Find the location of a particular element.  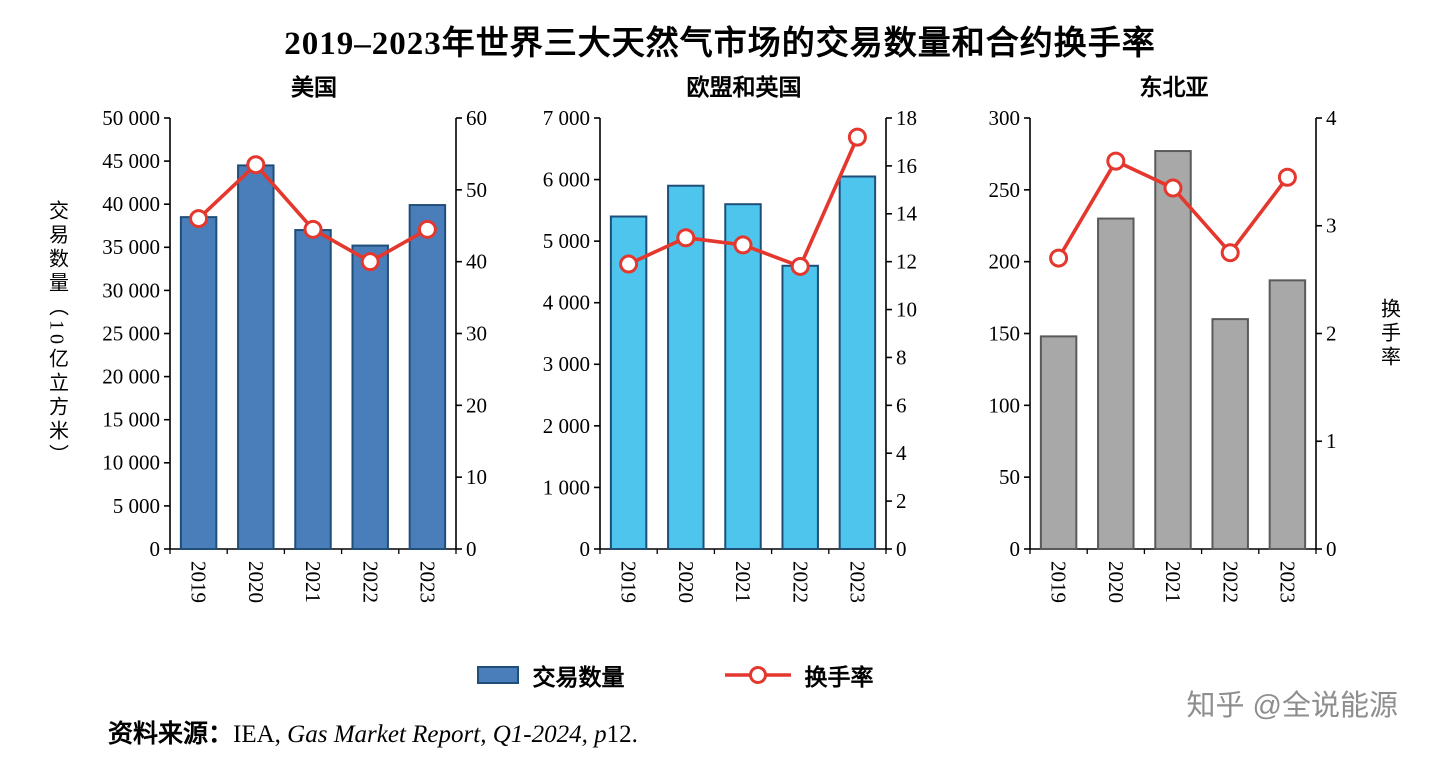

left-tick-label: 7 000 is located at coordinates (566, 118).